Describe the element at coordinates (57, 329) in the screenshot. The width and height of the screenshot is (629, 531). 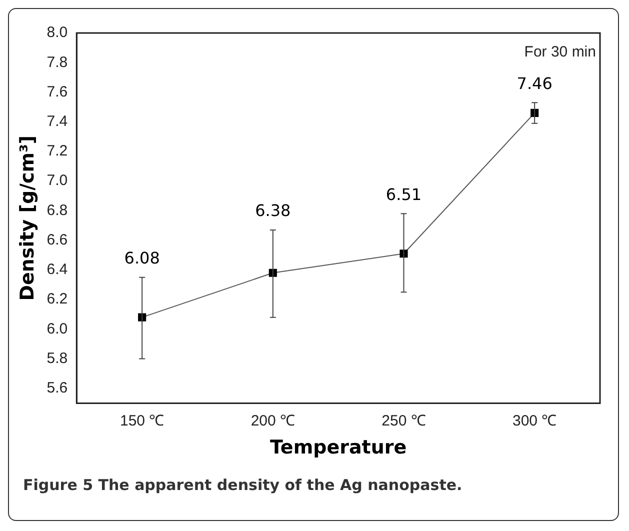
I see `y-tick-label: 6.0` at that location.